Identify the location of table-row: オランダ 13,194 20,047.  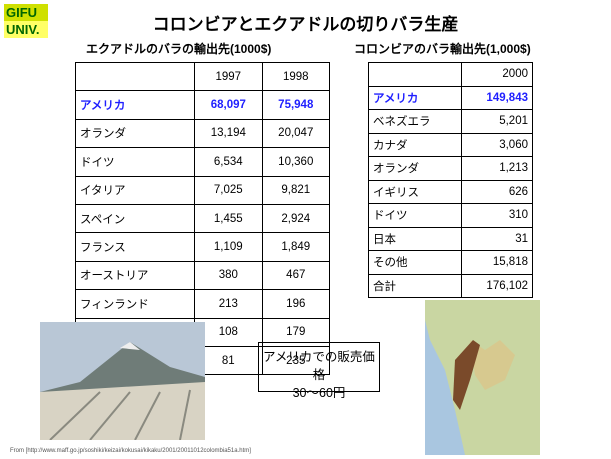
(202, 133).